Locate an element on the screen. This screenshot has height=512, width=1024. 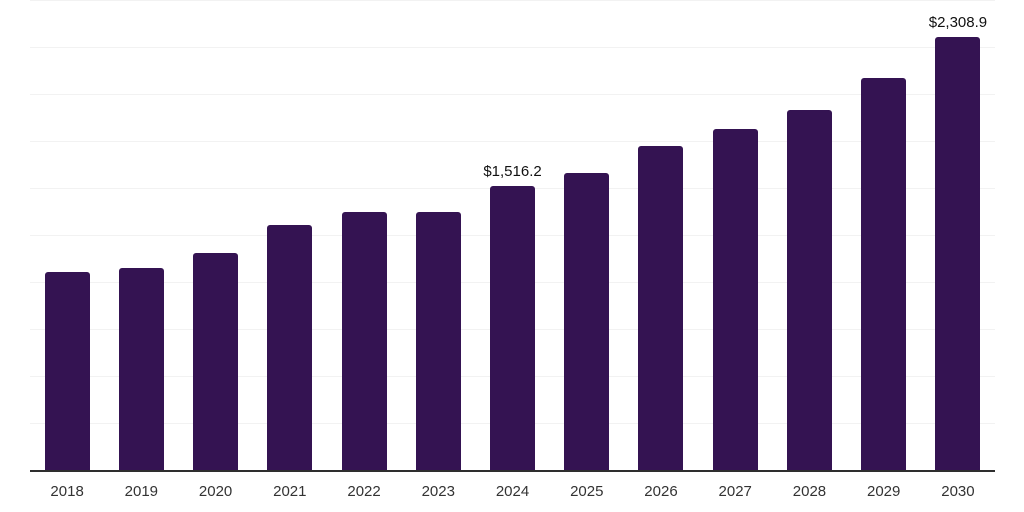
x-axis-line is located at coordinates (512, 471).